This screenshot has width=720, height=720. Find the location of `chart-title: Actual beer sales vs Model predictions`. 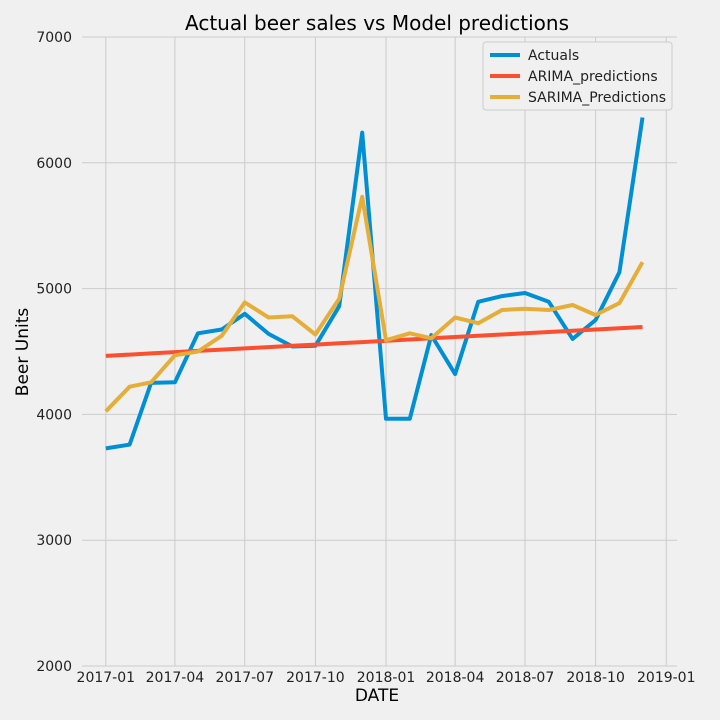

chart-title: Actual beer sales vs Model predictions is located at coordinates (377, 23).